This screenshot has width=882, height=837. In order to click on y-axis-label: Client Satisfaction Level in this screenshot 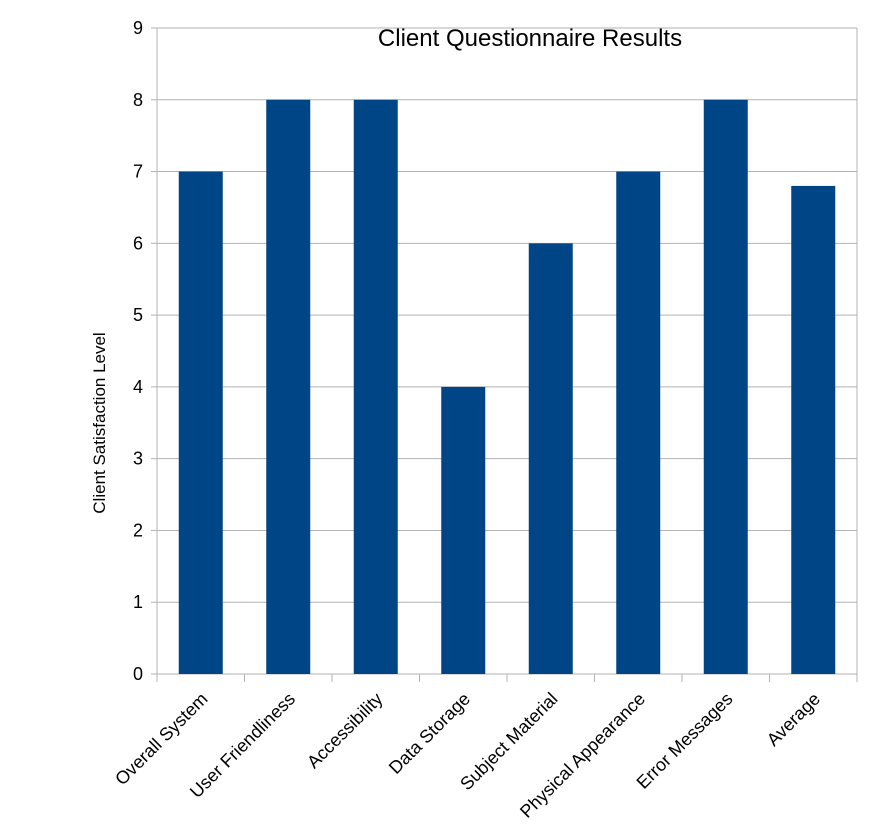, I will do `click(99, 422)`.